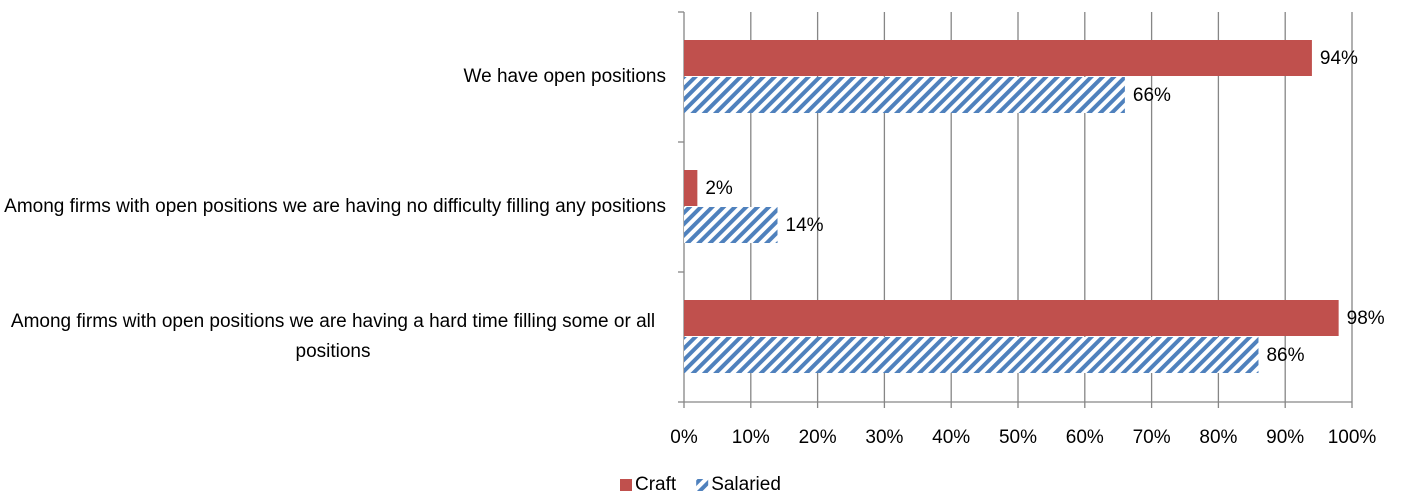 This screenshot has width=1427, height=498. What do you see at coordinates (719, 188) in the screenshot?
I see `value-label: 2%` at bounding box center [719, 188].